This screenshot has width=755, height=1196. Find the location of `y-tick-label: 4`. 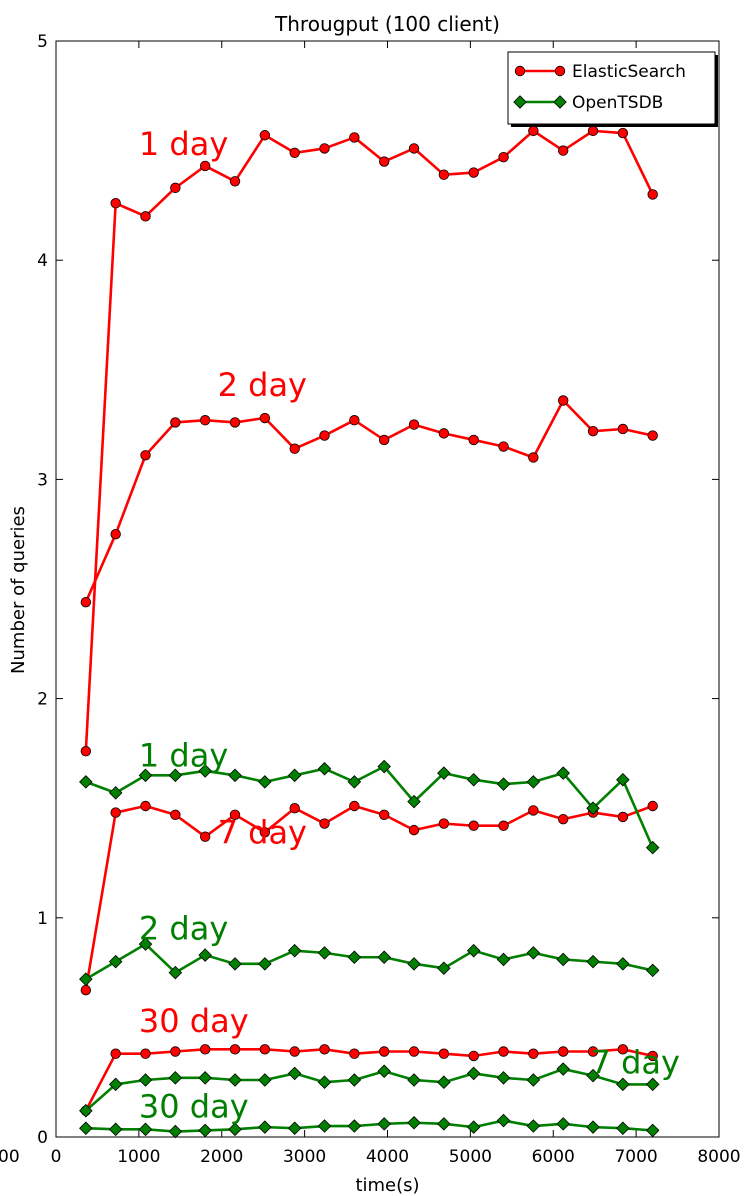

y-tick-label: 4 is located at coordinates (42, 261).